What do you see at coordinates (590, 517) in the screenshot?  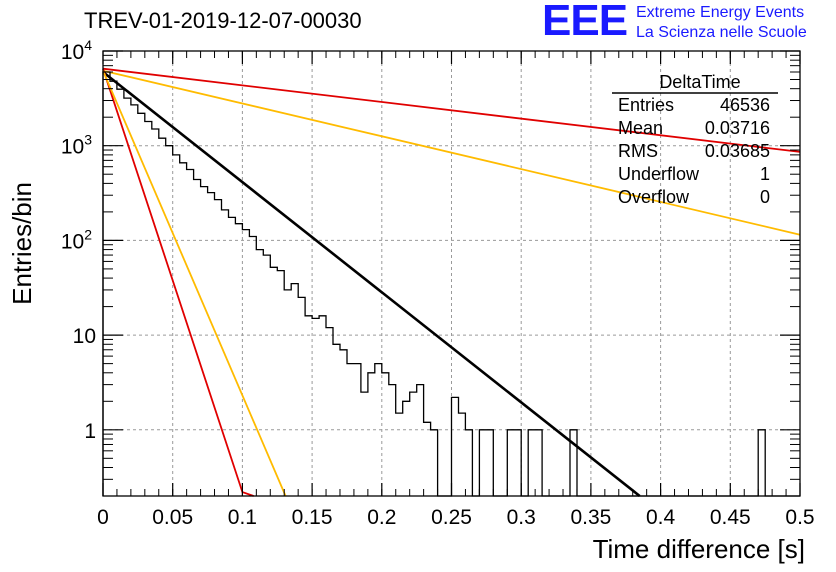 I see `x-tick-label: 0.35` at bounding box center [590, 517].